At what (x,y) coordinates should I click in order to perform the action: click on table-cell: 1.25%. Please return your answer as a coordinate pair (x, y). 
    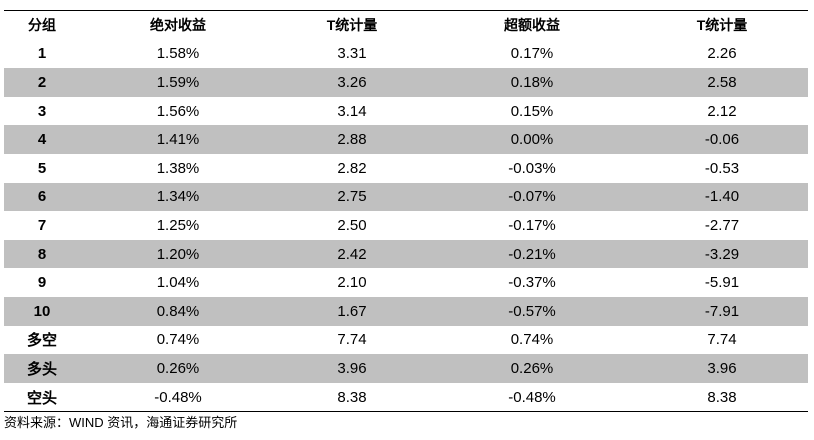
    Looking at the image, I should click on (178, 225).